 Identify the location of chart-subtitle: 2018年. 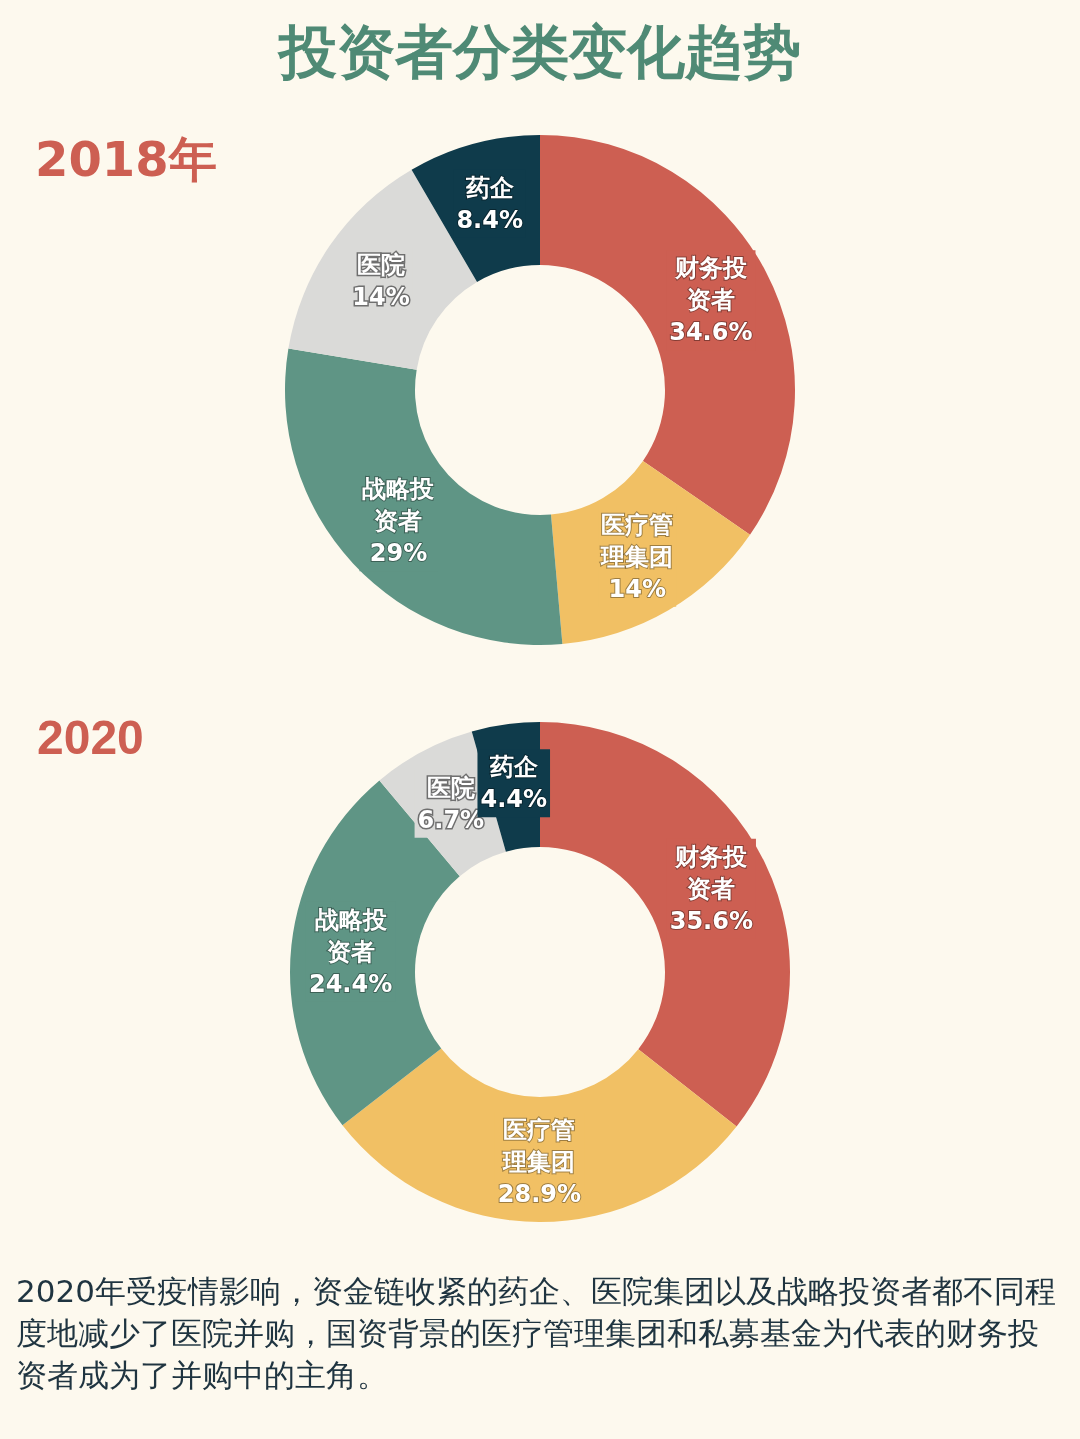
(126, 159).